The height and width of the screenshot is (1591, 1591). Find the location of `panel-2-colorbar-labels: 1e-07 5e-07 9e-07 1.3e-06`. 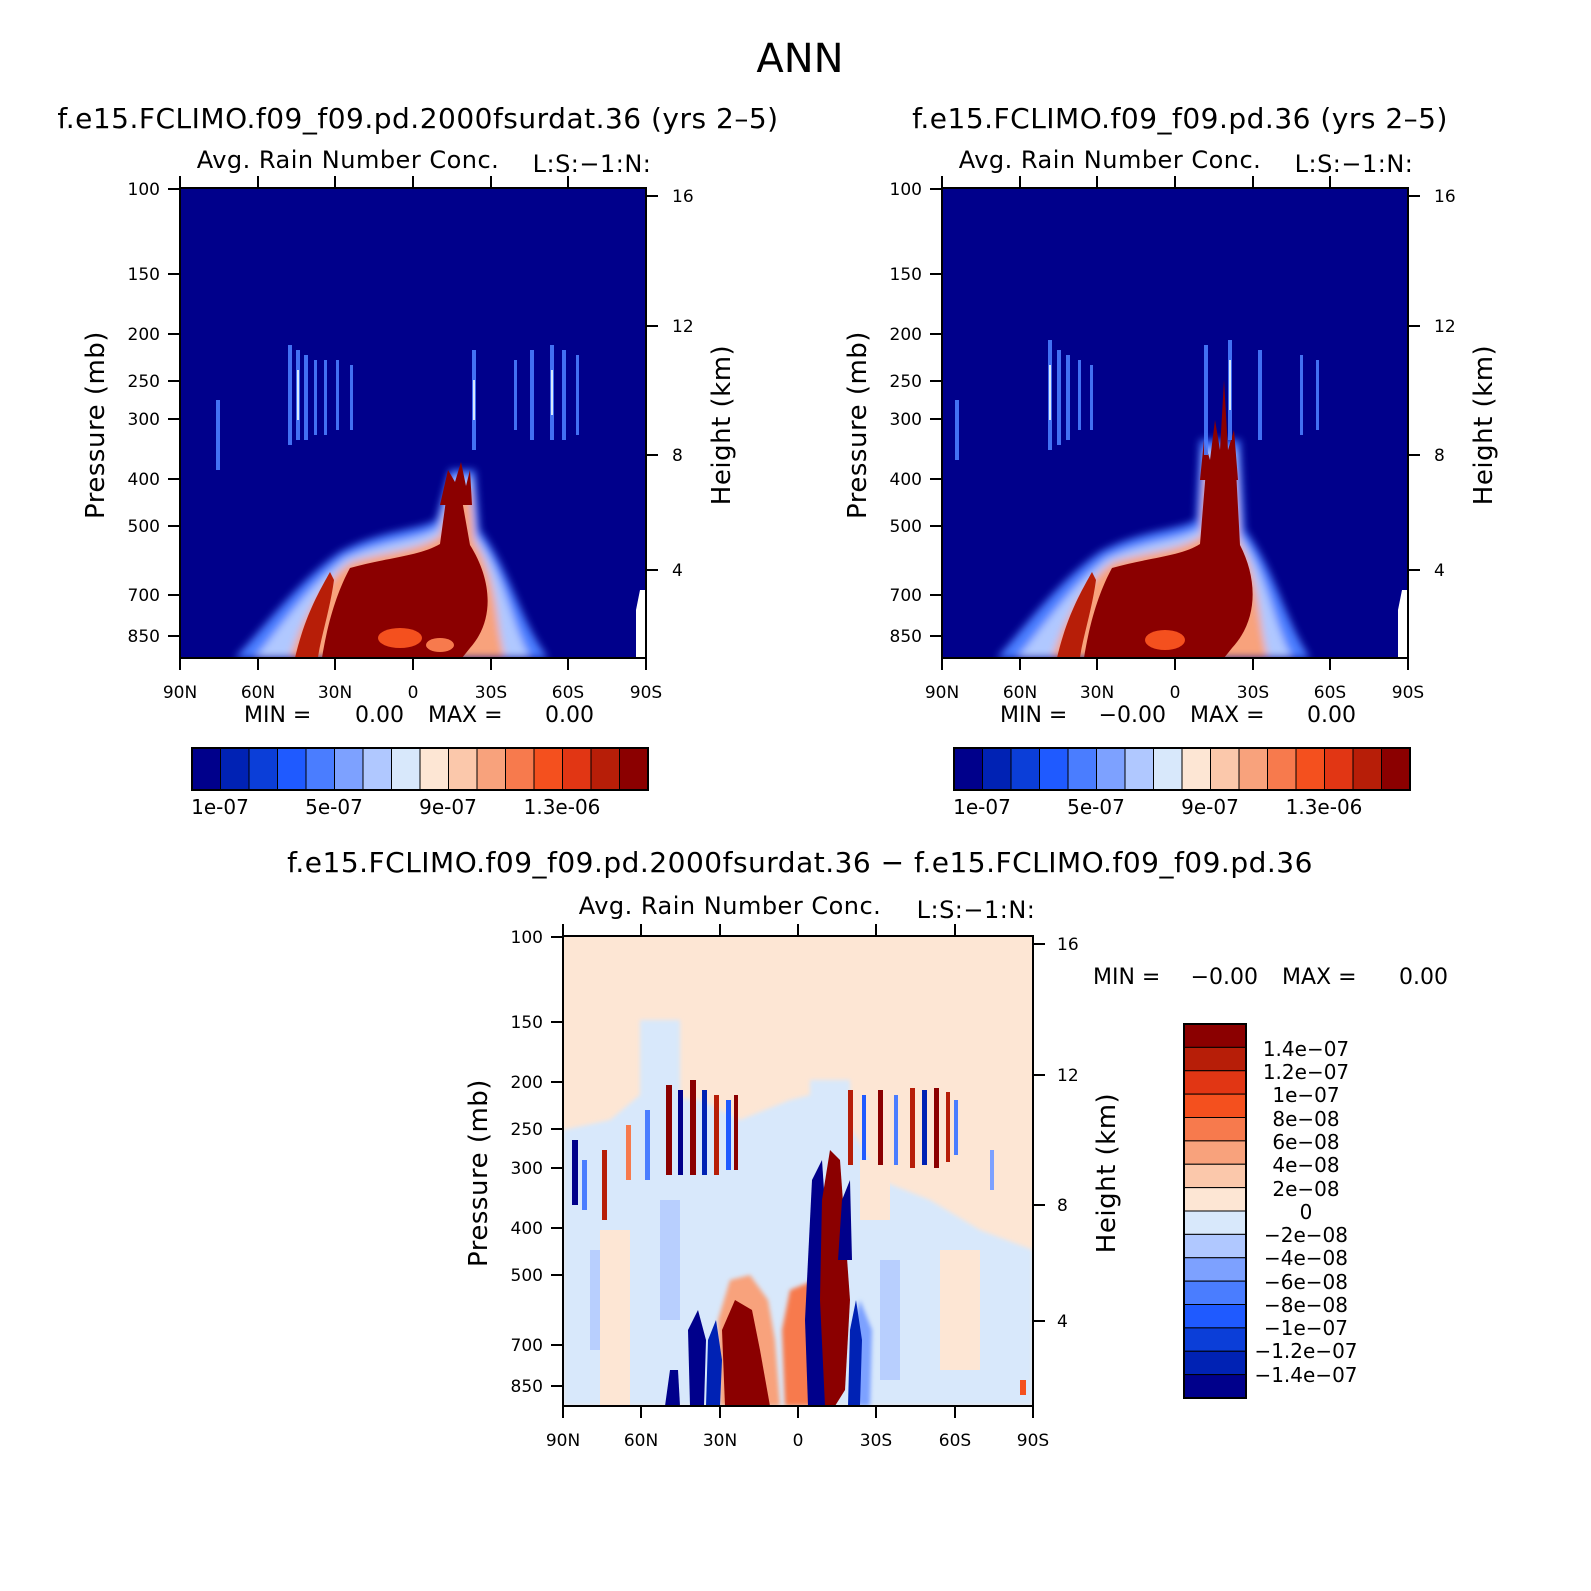

panel-2-colorbar-labels: 1e-07 5e-07 9e-07 1.3e-06 is located at coordinates (1157, 807).